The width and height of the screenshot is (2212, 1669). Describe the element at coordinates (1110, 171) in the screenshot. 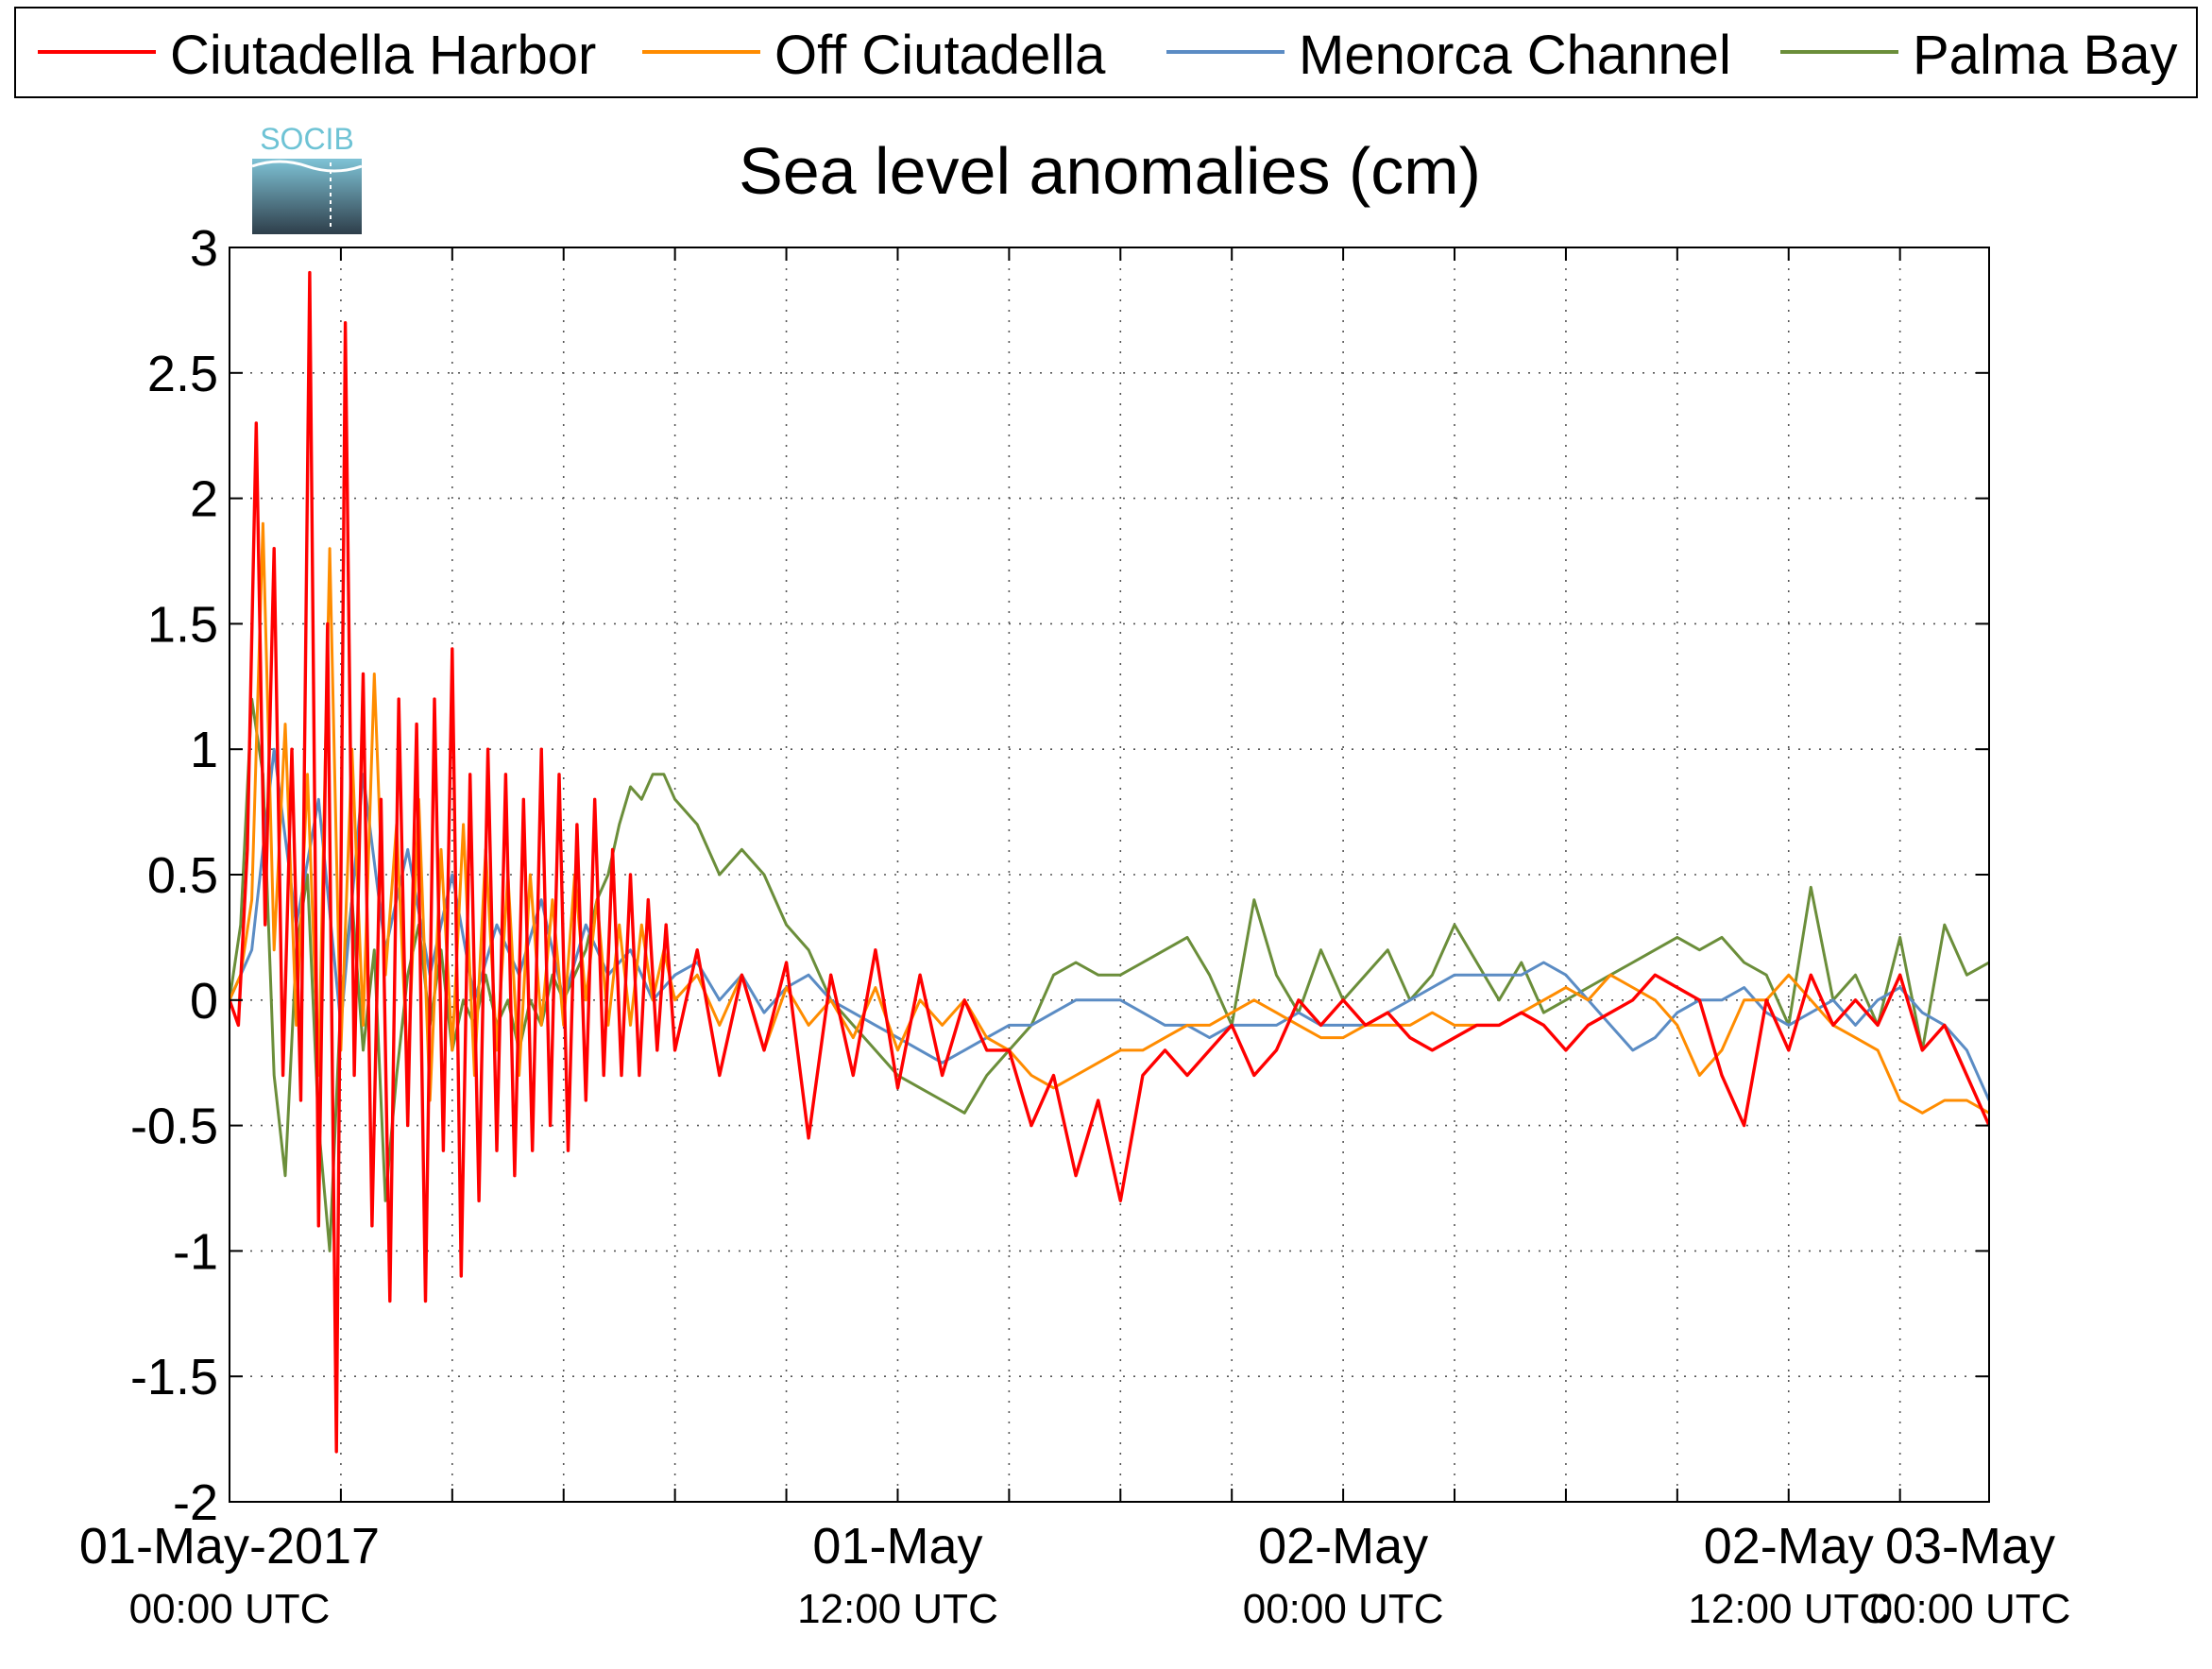

I see `chart-title: Sea level anomalies (cm)` at that location.